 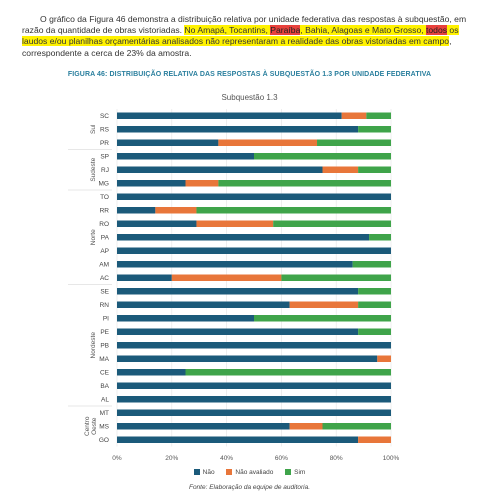 I want to click on legend-item-nao: Não, so click(x=204, y=472).